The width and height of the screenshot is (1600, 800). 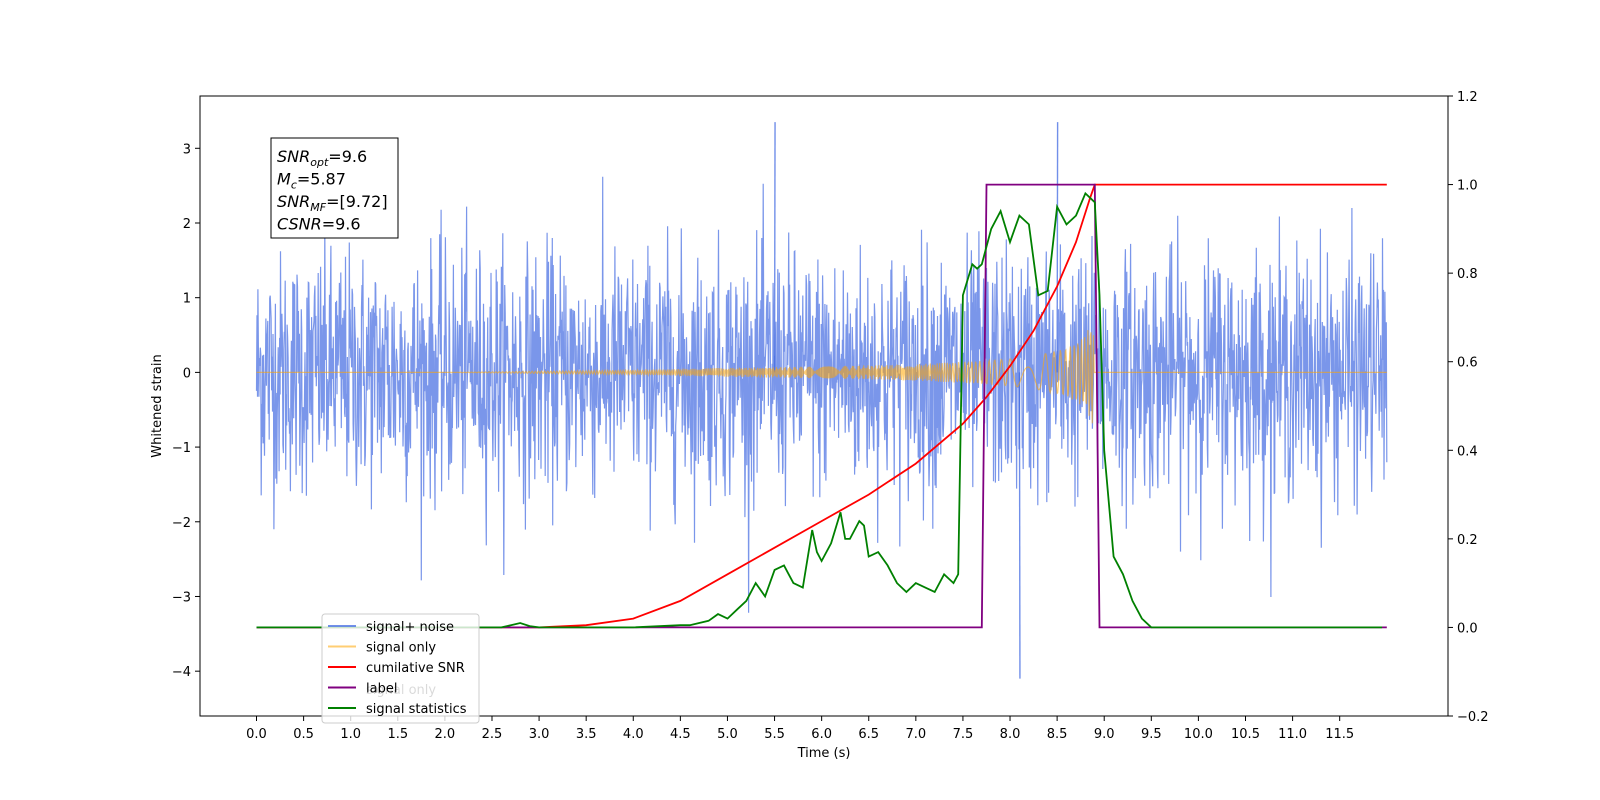 What do you see at coordinates (868, 734) in the screenshot?
I see `x-tick-label: 6.5` at bounding box center [868, 734].